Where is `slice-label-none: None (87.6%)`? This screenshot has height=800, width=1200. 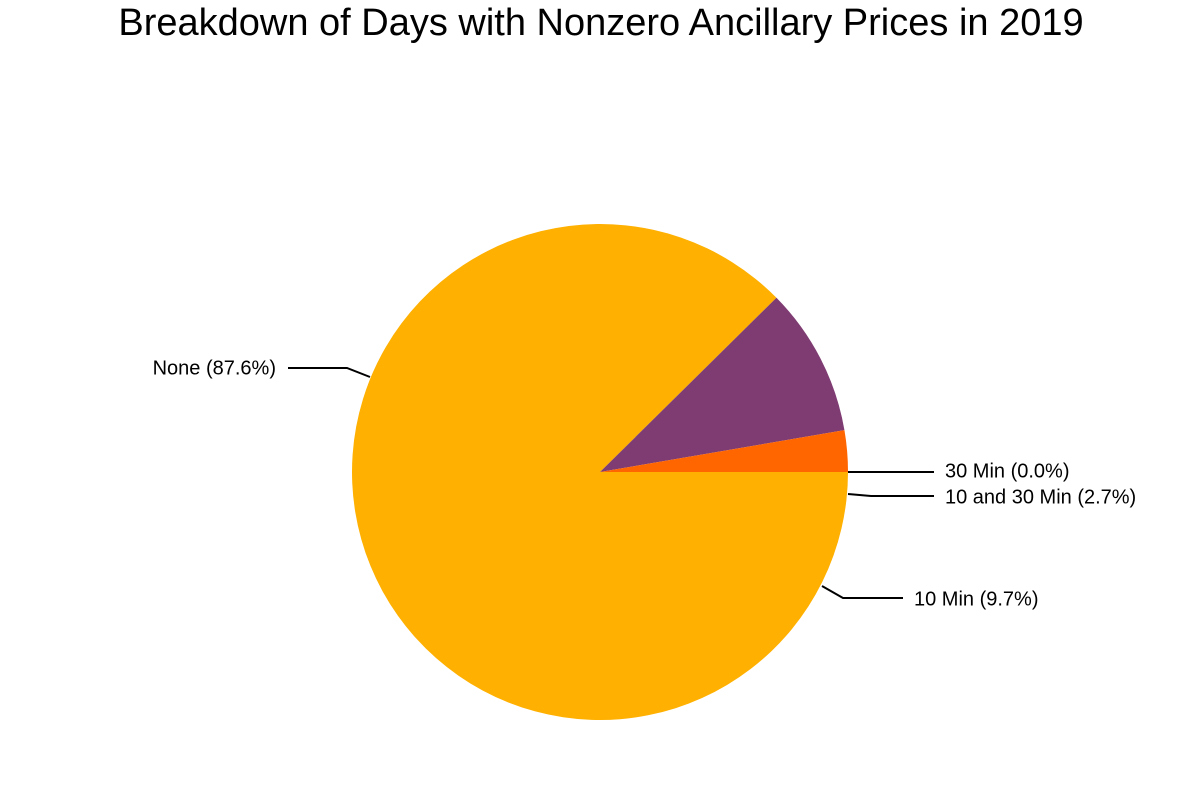 slice-label-none: None (87.6%) is located at coordinates (214, 368).